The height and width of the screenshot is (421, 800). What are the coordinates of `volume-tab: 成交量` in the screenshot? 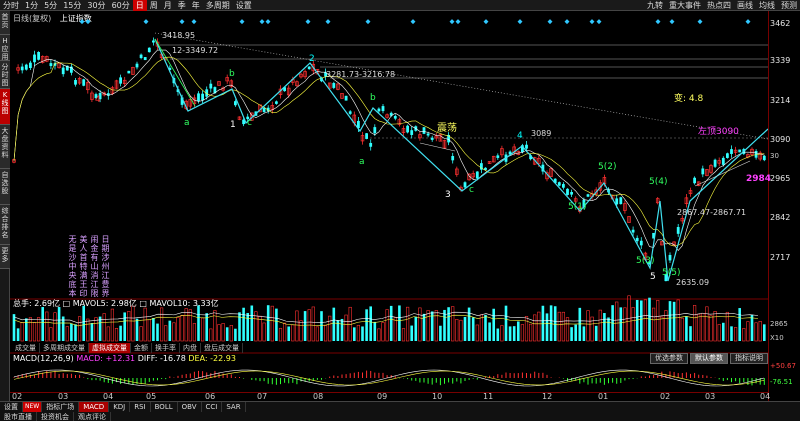 It's located at (26, 348).